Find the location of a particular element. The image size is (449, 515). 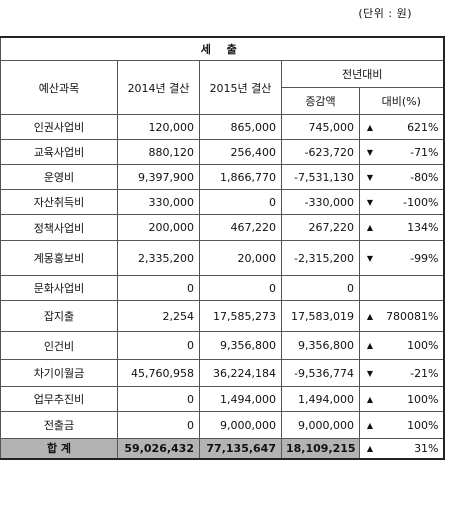

ratio-value: -80% is located at coordinates (424, 177).